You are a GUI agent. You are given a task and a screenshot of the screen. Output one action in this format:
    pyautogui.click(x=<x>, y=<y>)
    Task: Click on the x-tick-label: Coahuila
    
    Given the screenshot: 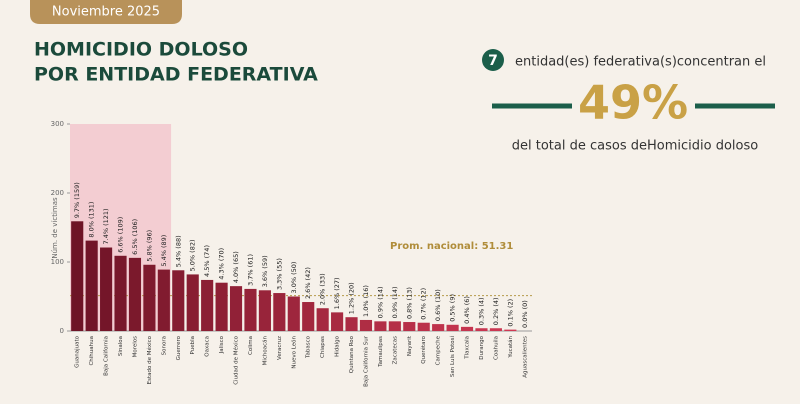 What is the action you would take?
    pyautogui.click(x=496, y=348)
    